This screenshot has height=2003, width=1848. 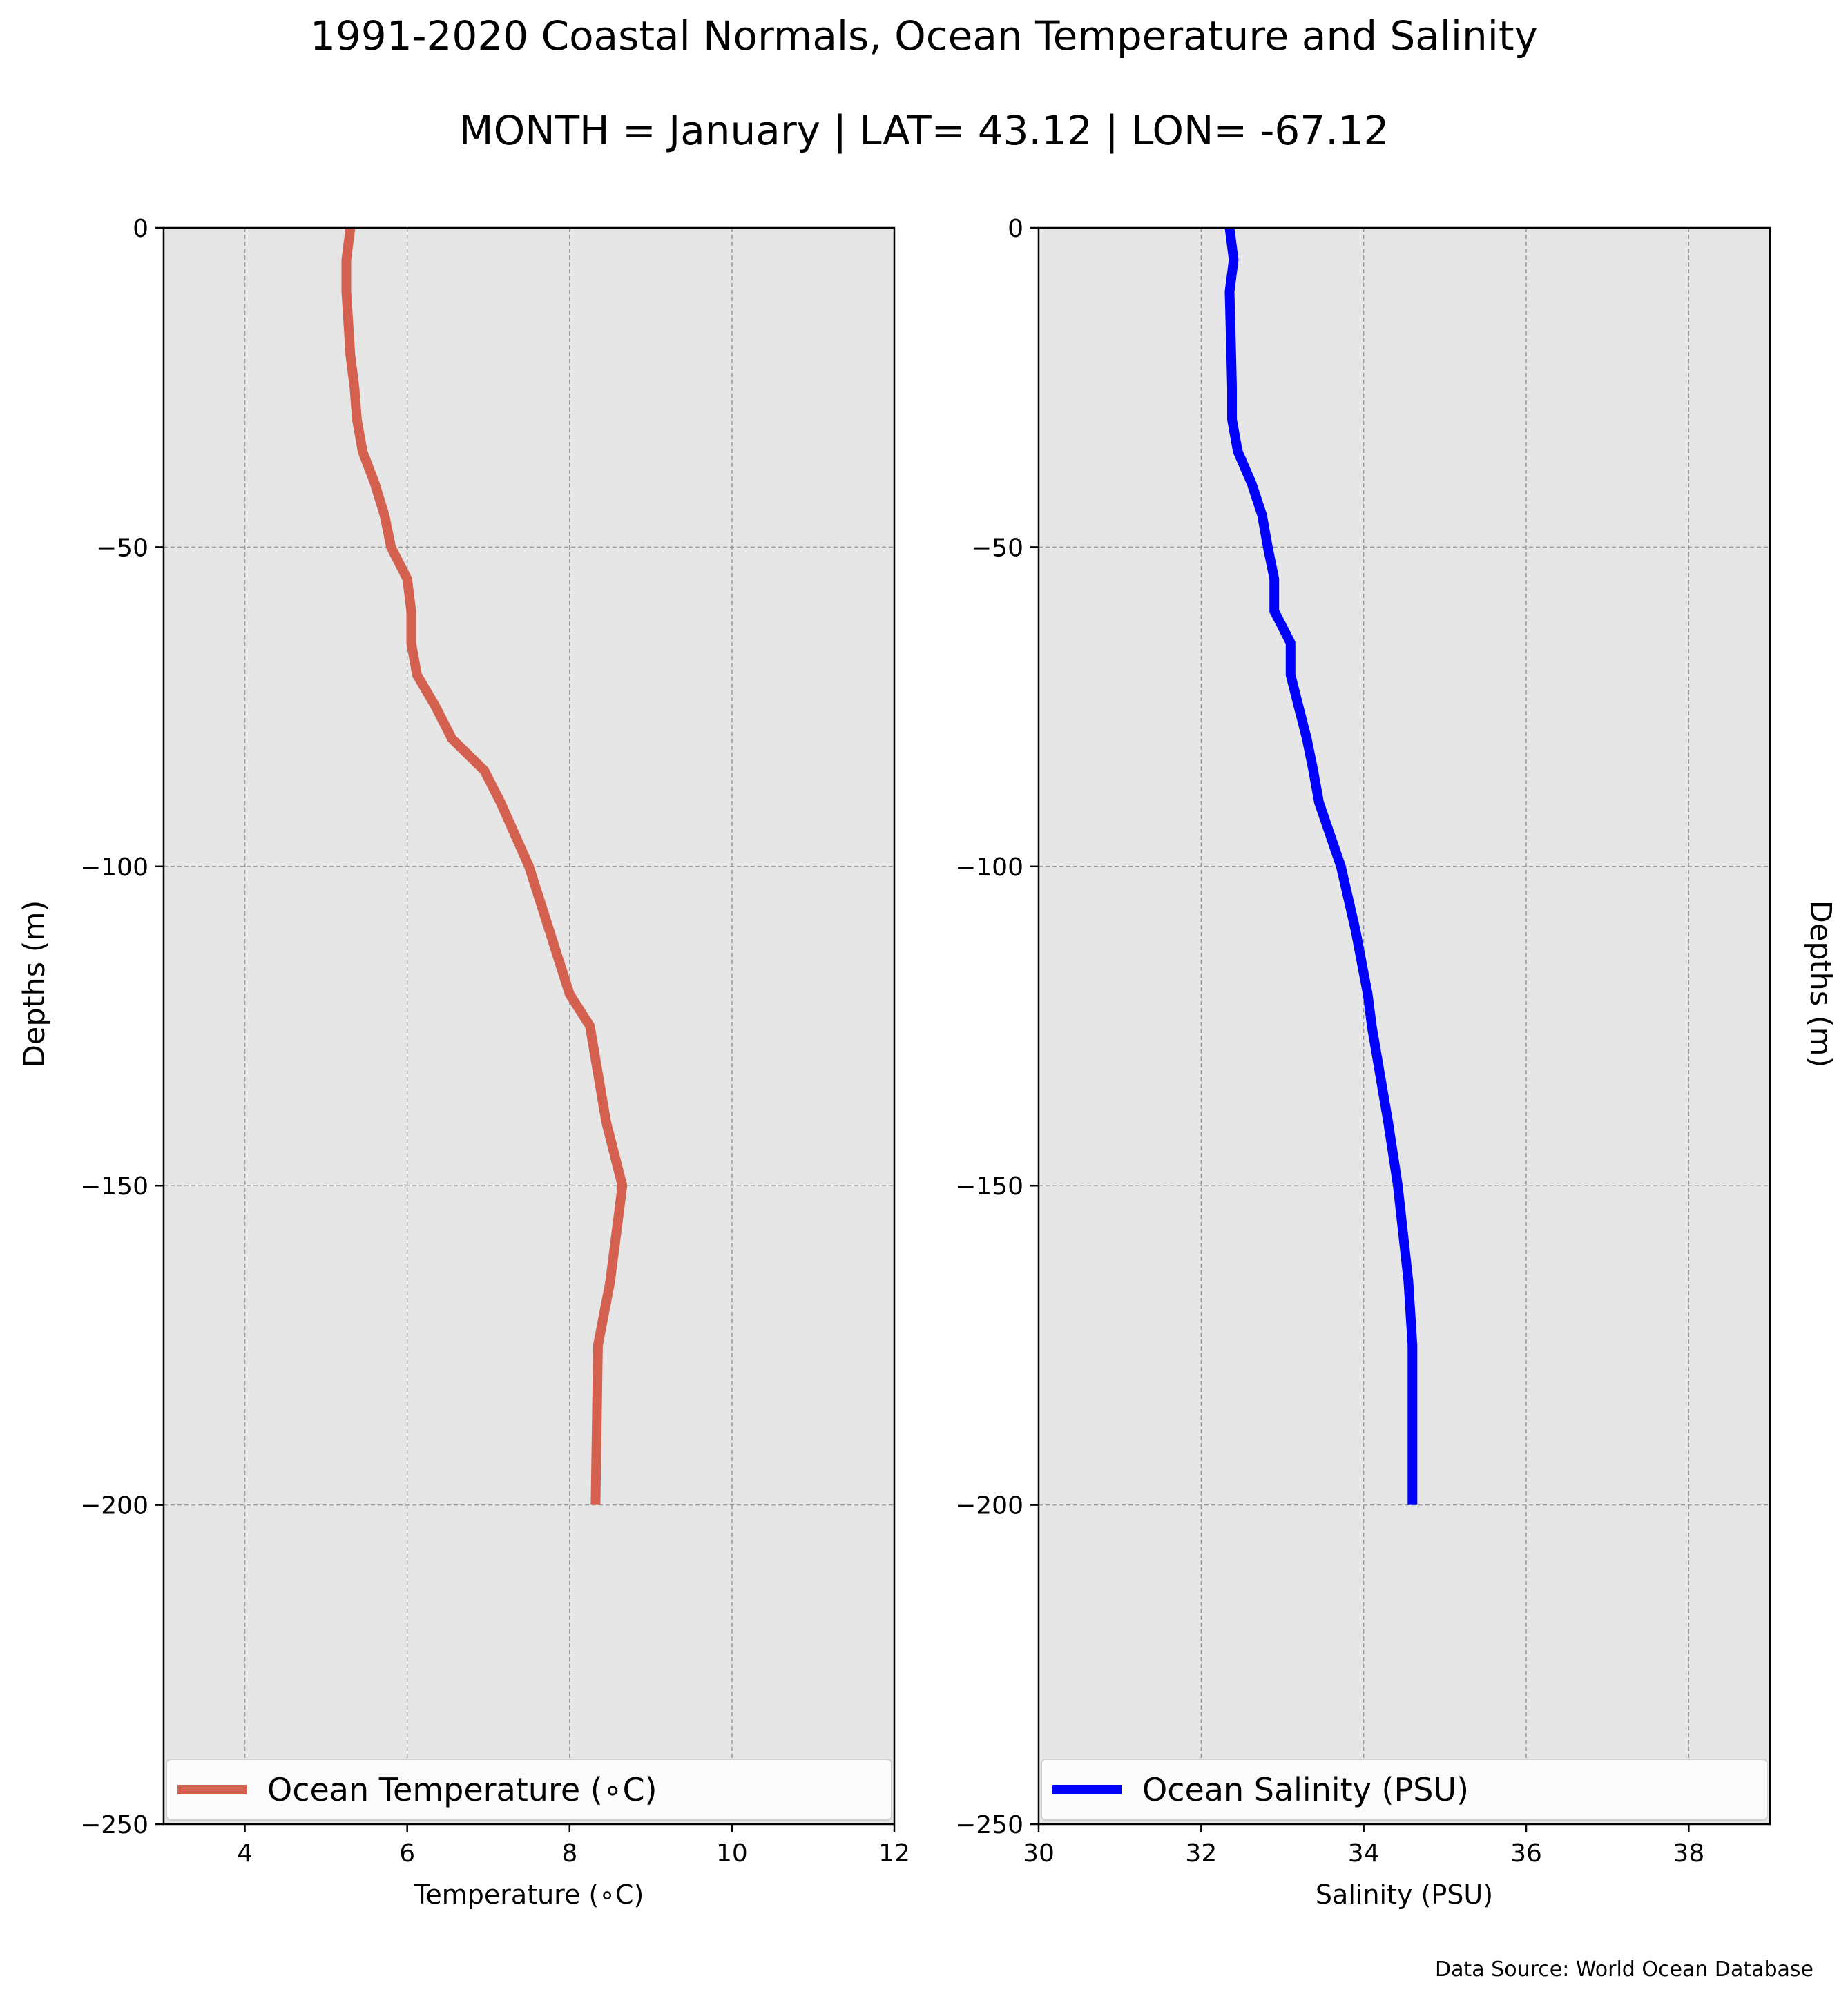 What do you see at coordinates (407, 1854) in the screenshot?
I see `temp-x-tick-label: 6` at bounding box center [407, 1854].